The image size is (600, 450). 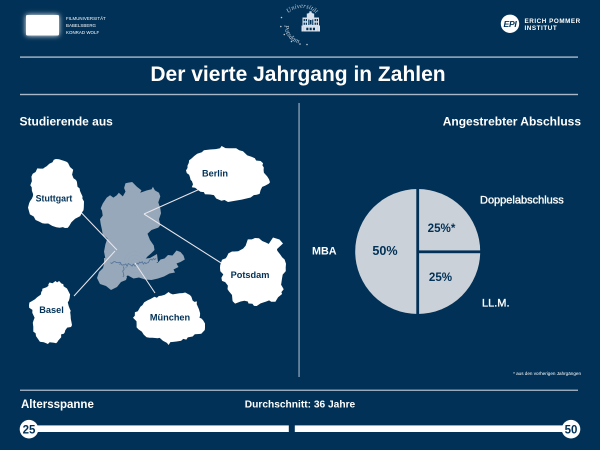 I want to click on svg-text: EPI, so click(x=511, y=24).